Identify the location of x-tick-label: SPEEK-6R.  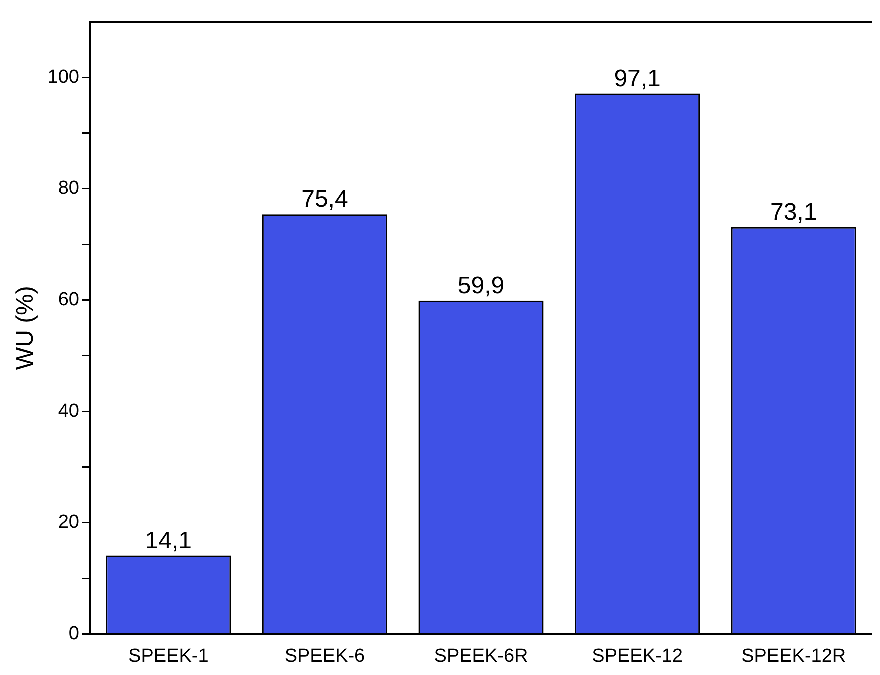
(481, 656).